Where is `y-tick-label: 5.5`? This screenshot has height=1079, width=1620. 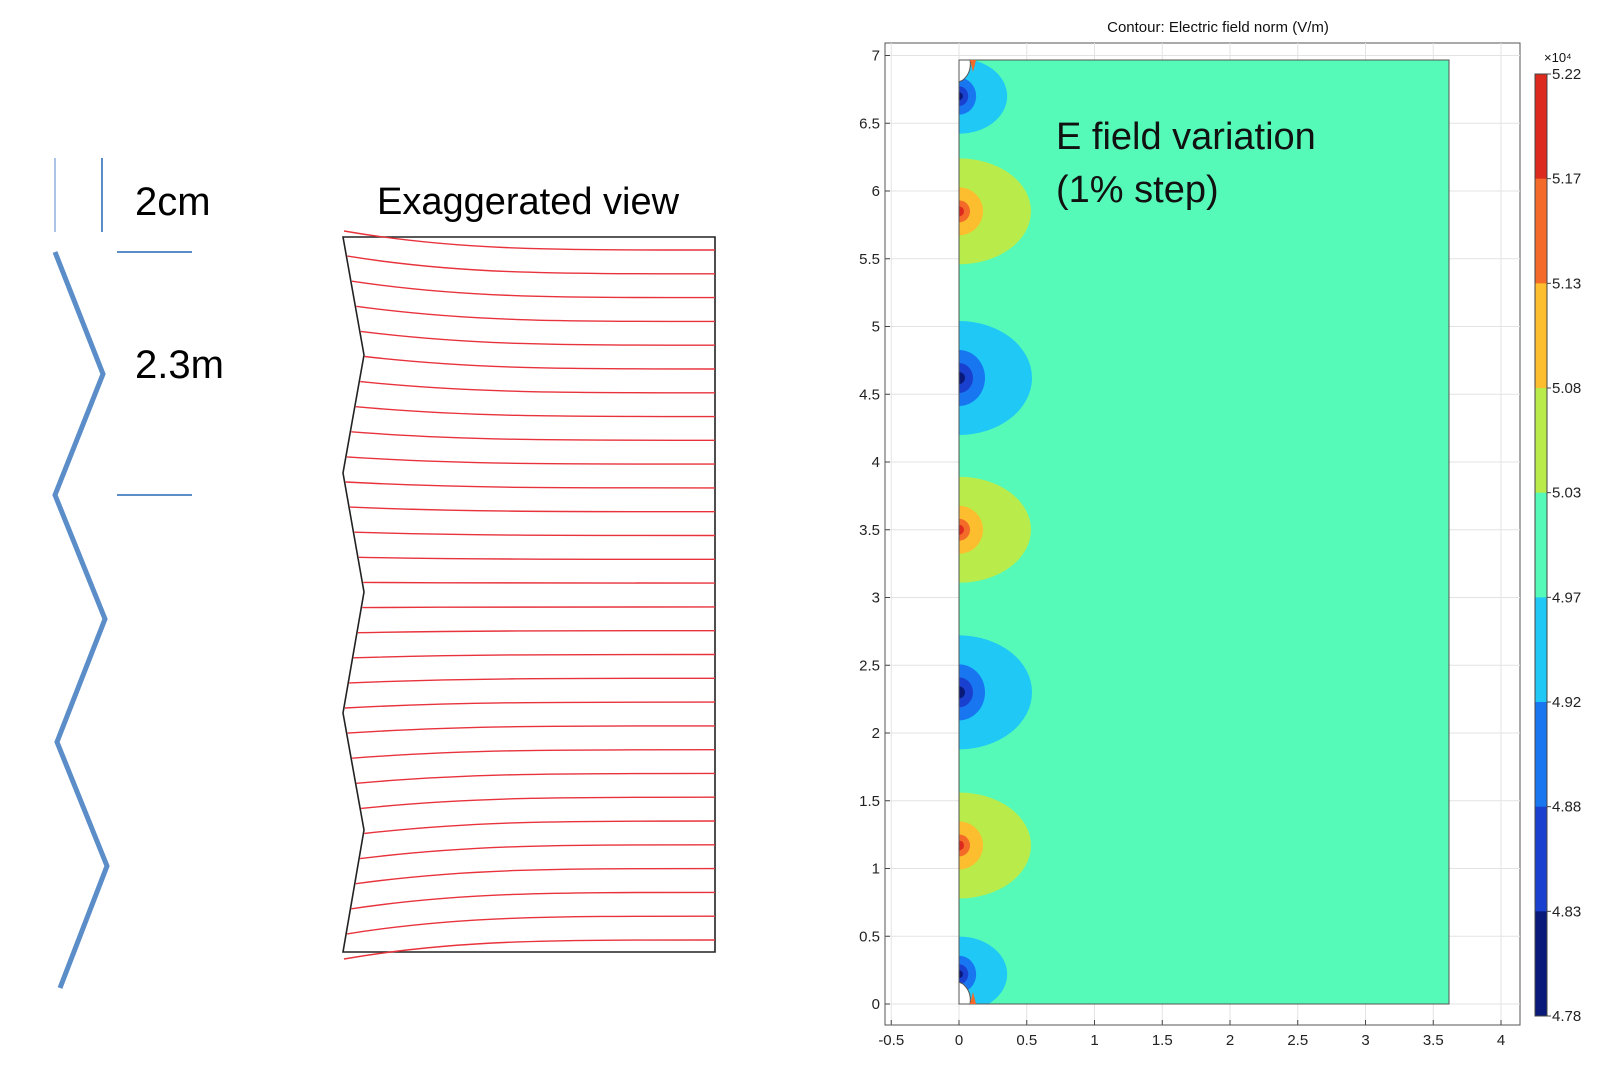
y-tick-label: 5.5 is located at coordinates (869, 259).